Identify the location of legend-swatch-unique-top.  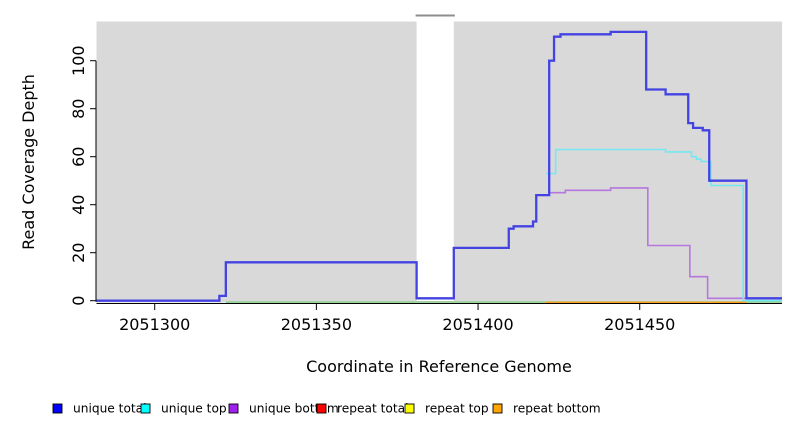
(145, 408).